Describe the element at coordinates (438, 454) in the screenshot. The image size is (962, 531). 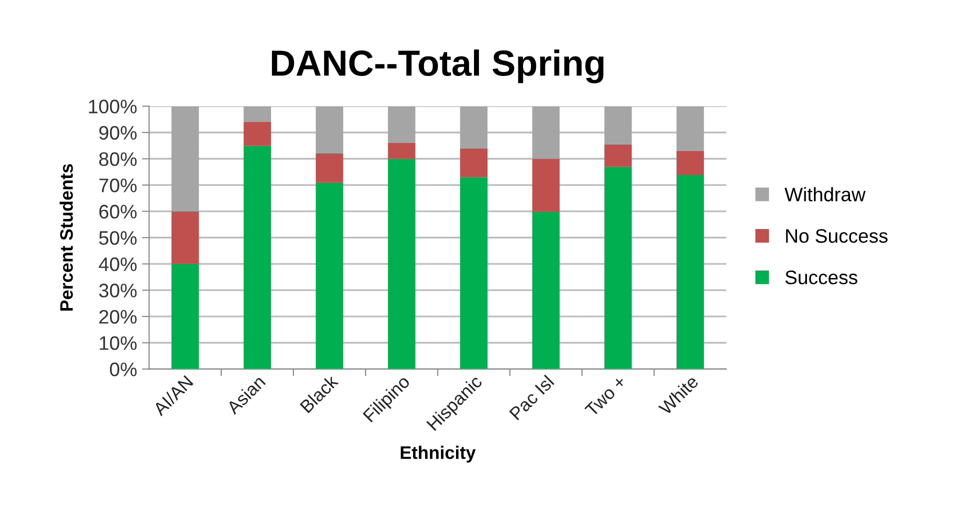
I see `x-axis-title: Ethnicity` at that location.